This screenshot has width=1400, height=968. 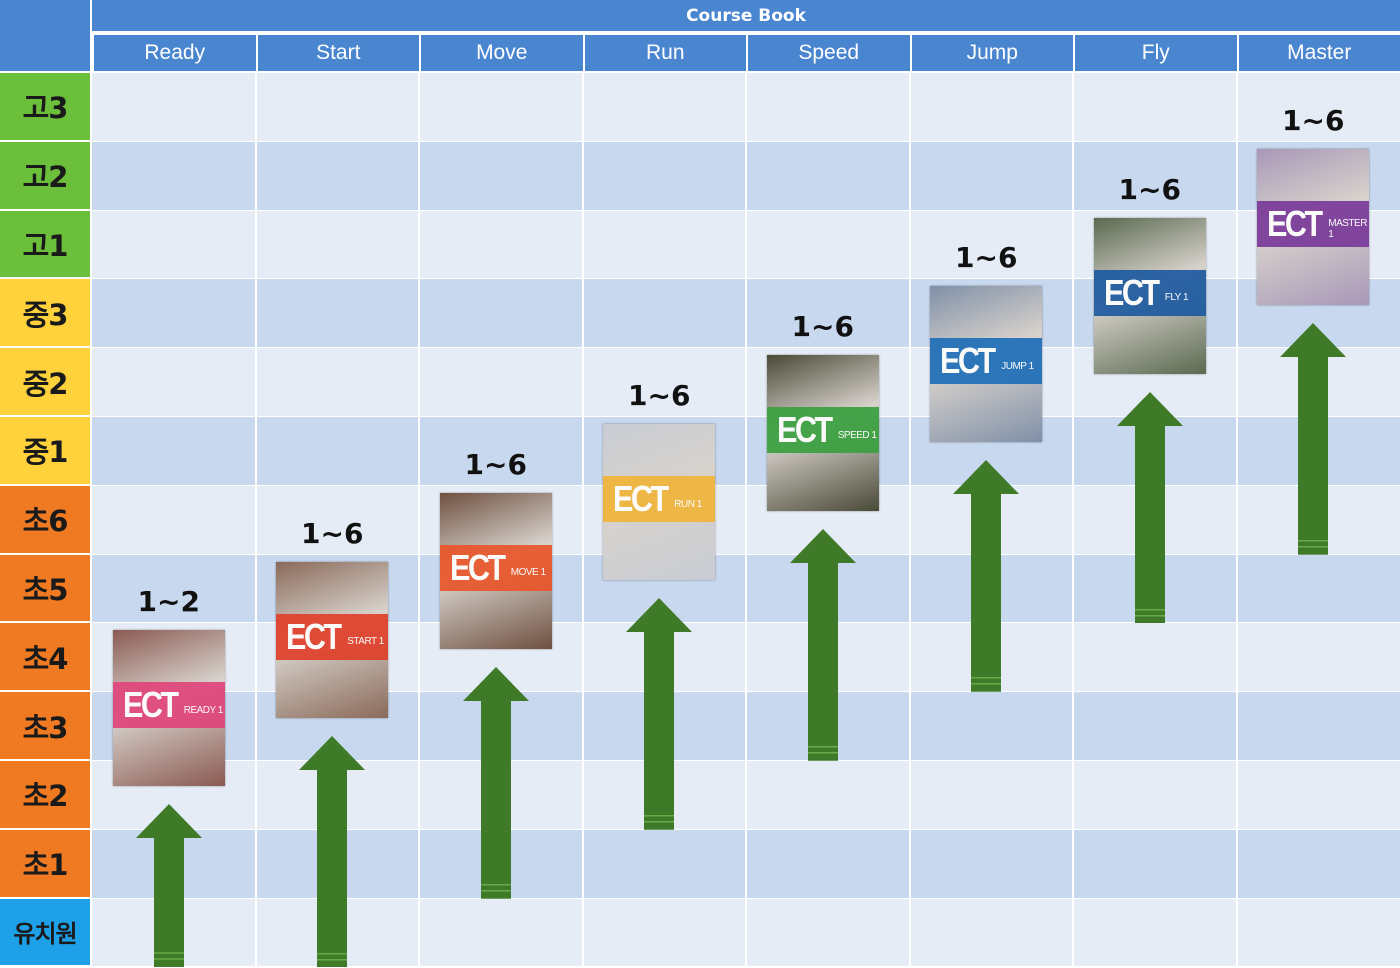 I want to click on cover-title-band: ECT MOVE 1, so click(x=495, y=567).